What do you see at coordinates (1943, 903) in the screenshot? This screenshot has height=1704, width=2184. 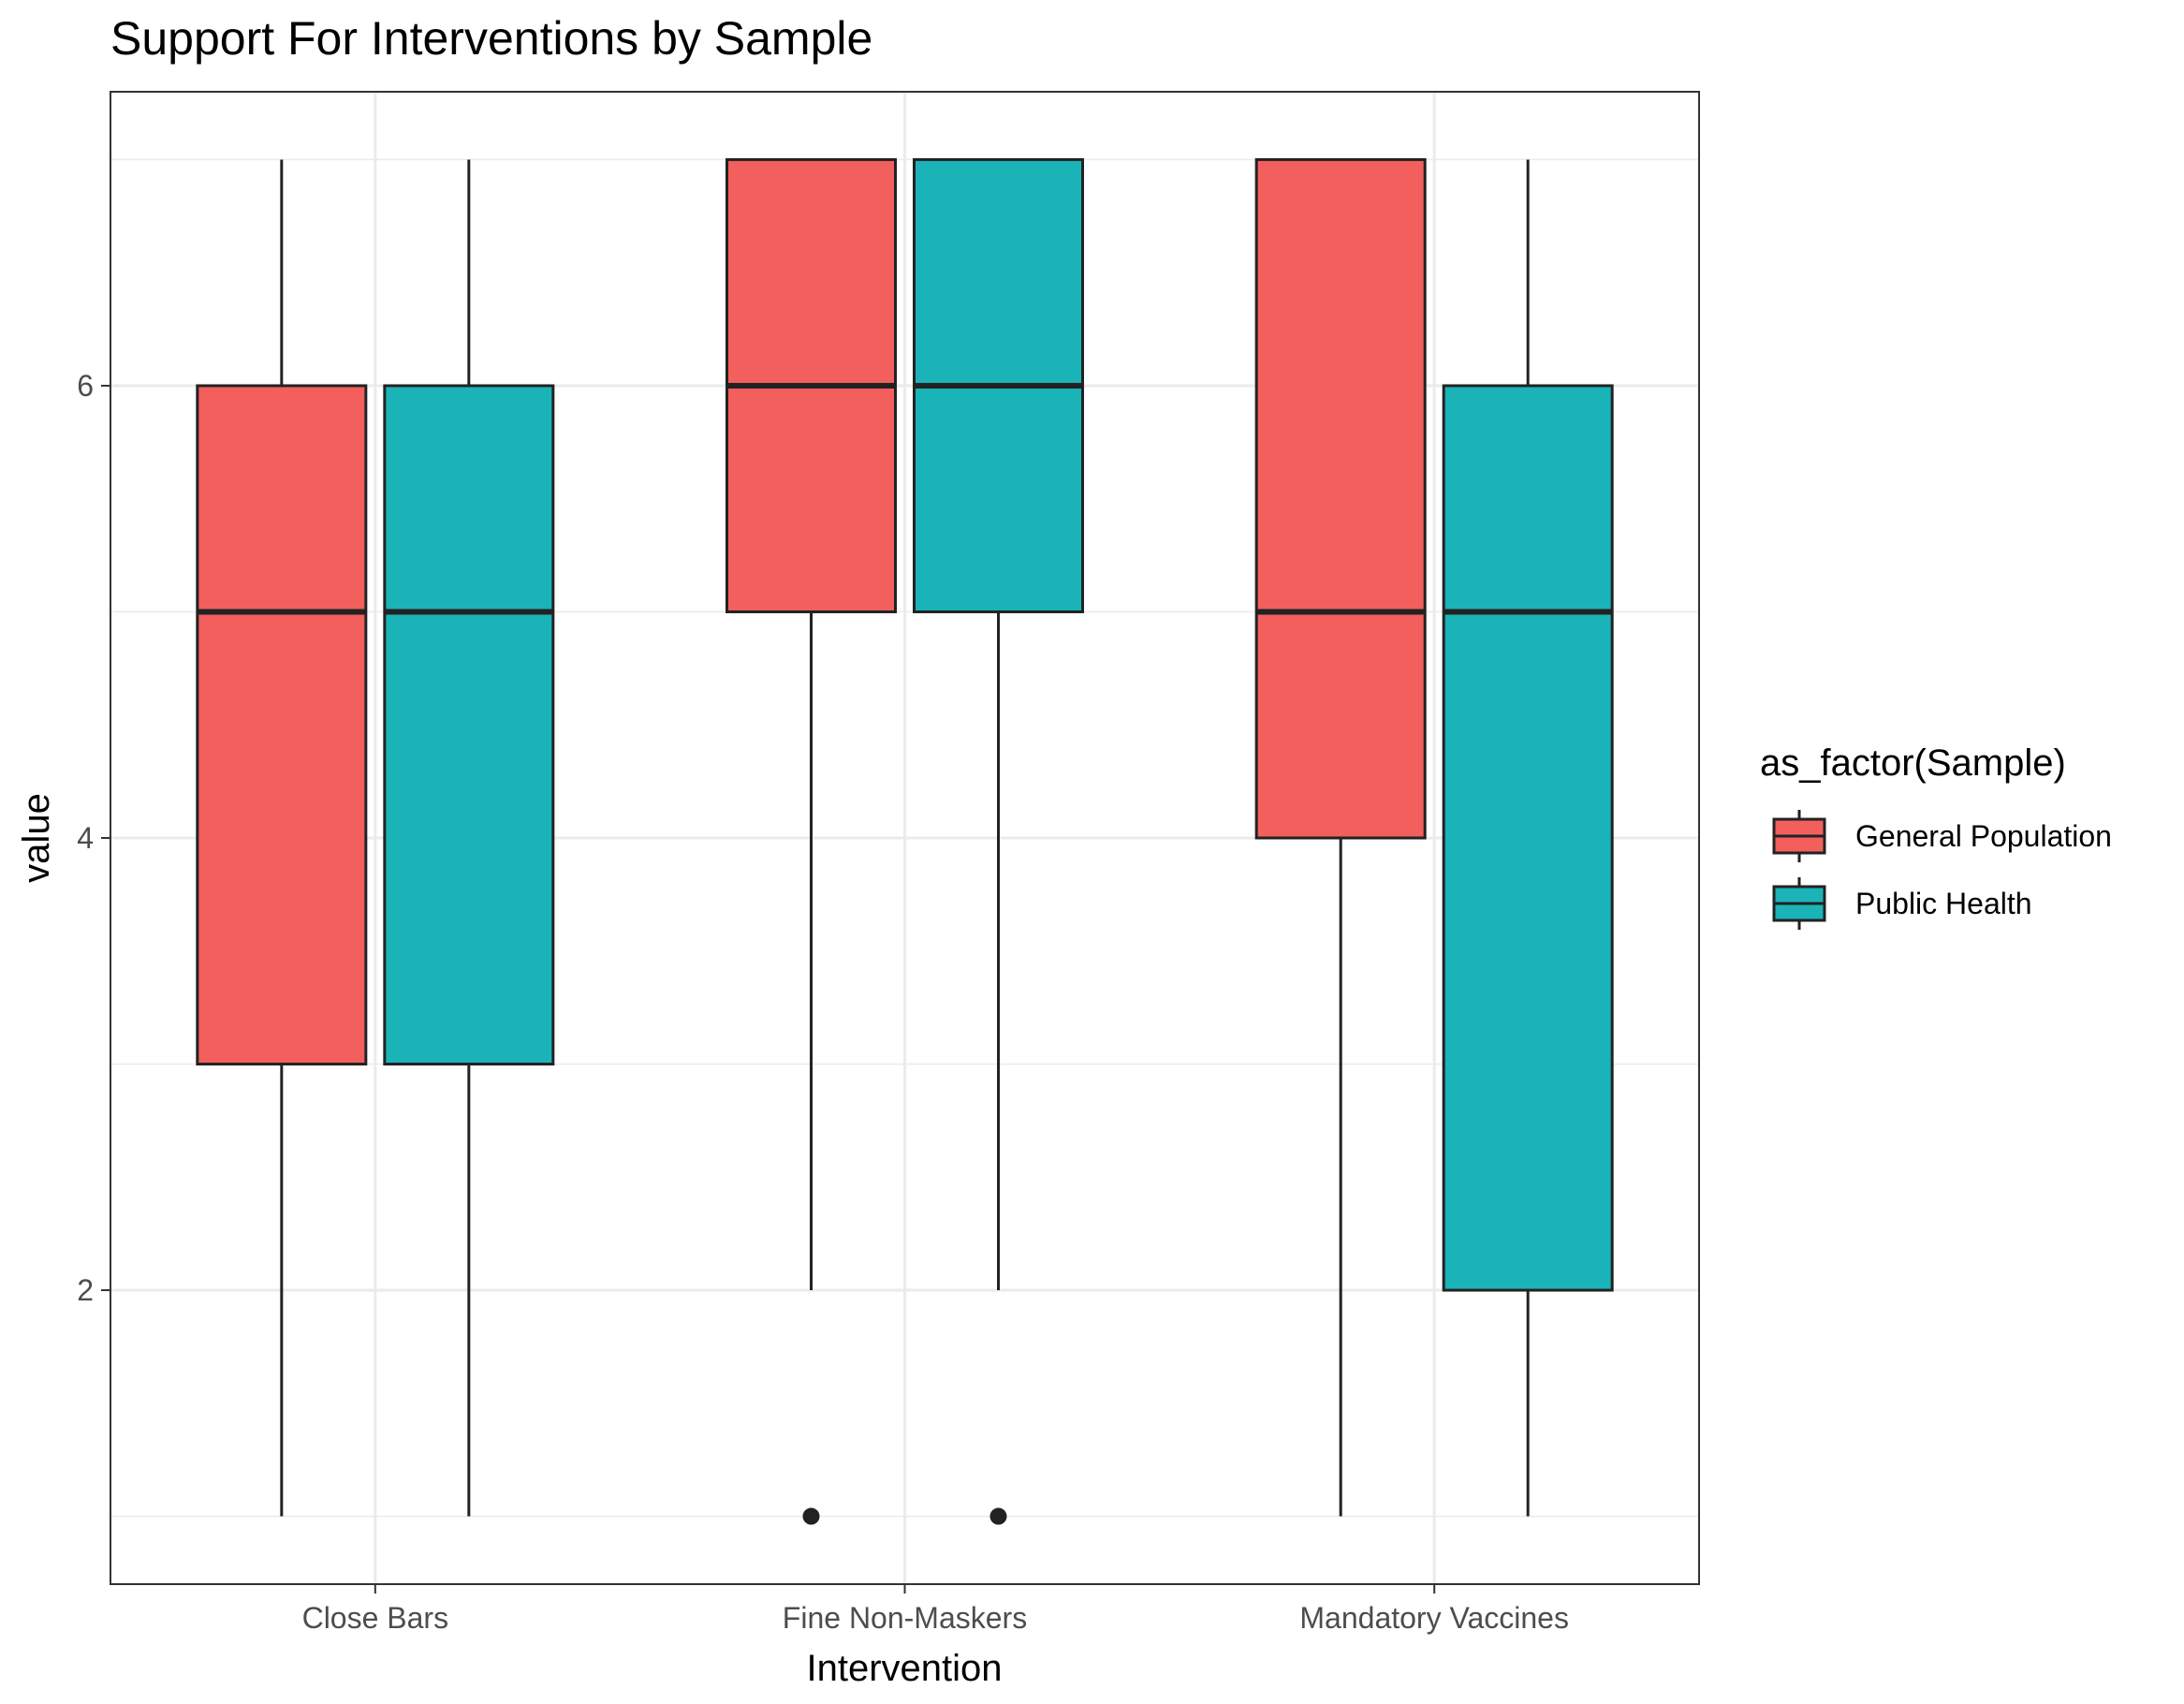 I see `legend-label: Public Health` at bounding box center [1943, 903].